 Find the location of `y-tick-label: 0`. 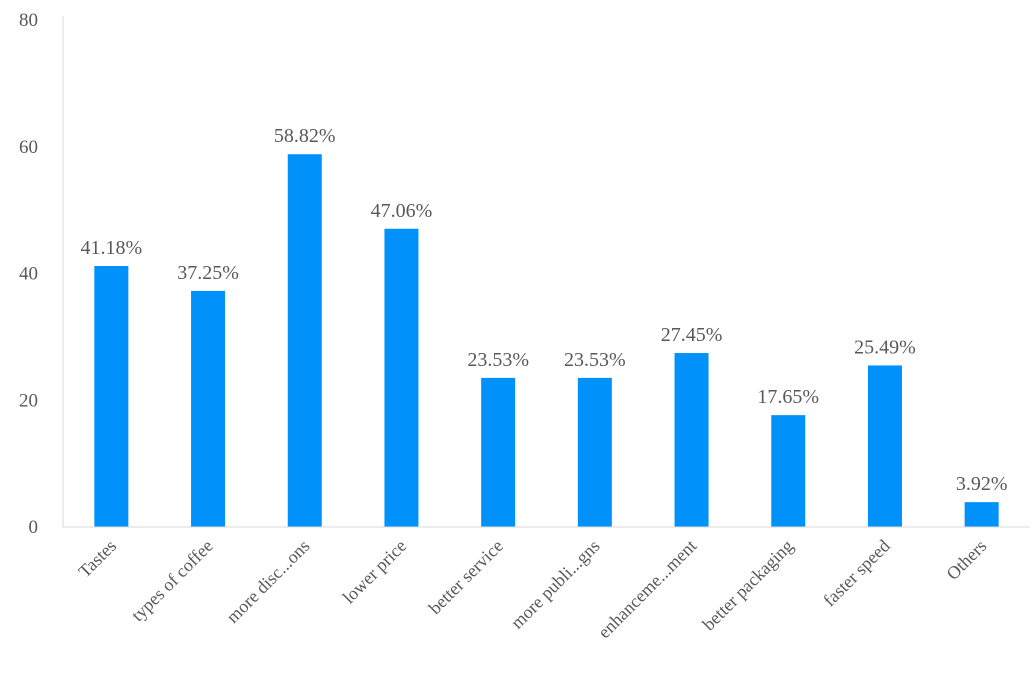

y-tick-label: 0 is located at coordinates (34, 527).